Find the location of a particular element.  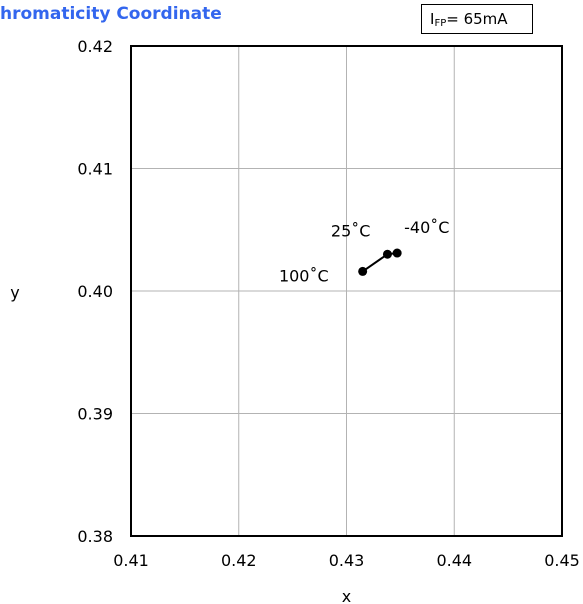

x-tick-labels: 0.41 0.42 0.43 0.44 0.45 is located at coordinates (346, 560).